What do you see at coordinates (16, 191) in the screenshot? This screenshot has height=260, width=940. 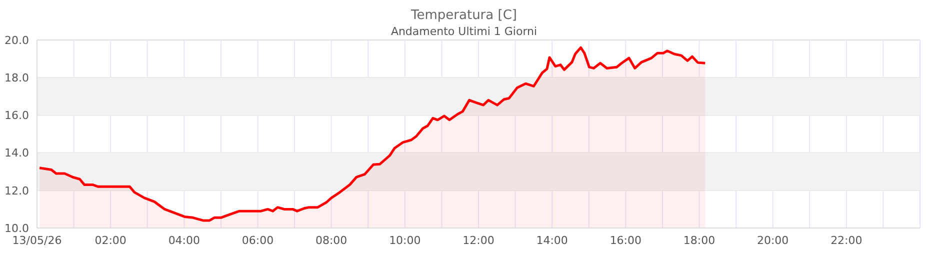 I see `y-tick-label: 12.0` at bounding box center [16, 191].